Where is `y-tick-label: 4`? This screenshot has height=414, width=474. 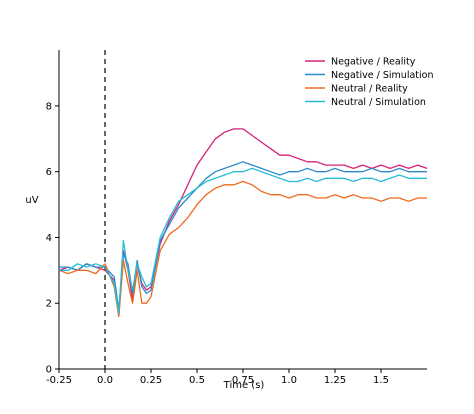 y-tick-label: 4 is located at coordinates (49, 238).